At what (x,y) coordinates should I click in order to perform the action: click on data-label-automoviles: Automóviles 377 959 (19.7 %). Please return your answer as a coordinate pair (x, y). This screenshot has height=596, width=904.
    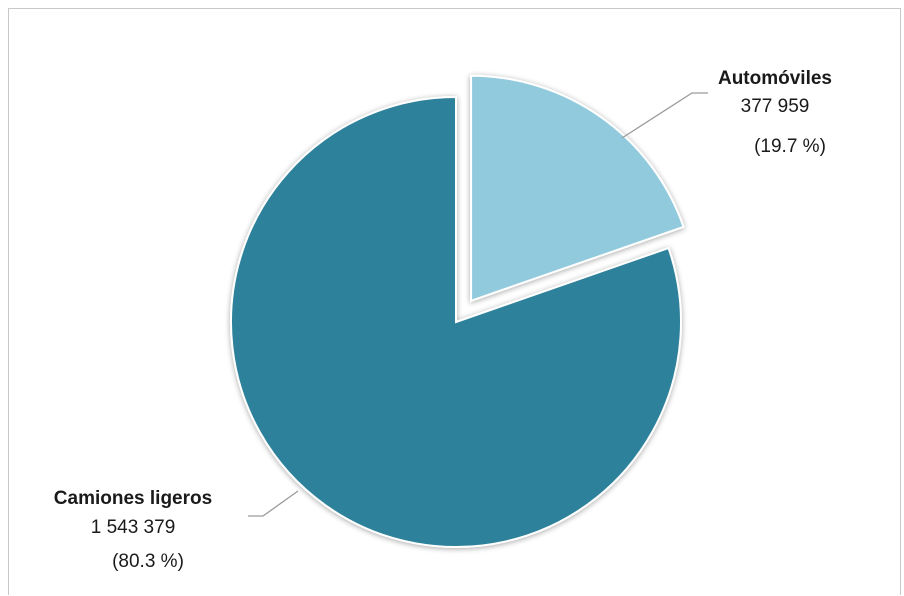
    Looking at the image, I should click on (775, 112).